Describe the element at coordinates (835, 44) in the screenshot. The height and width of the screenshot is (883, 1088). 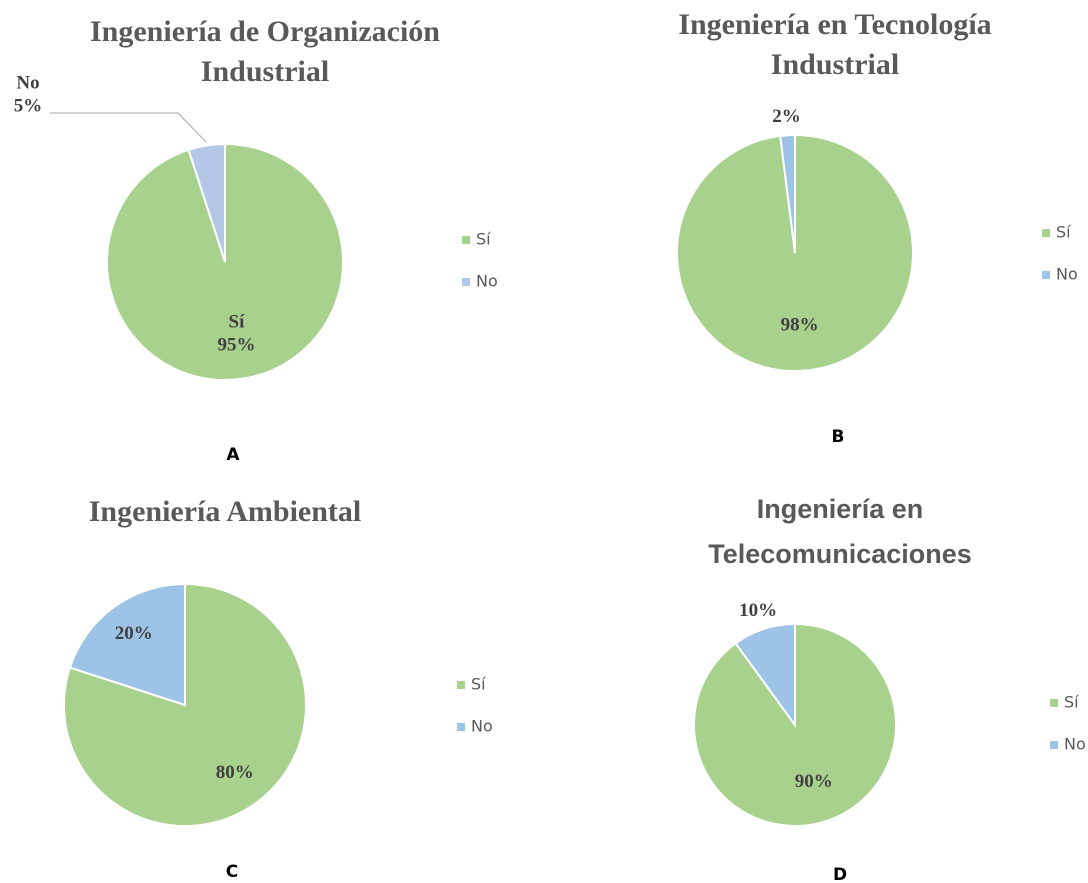
I see `chart-title: Ingeniería en Tecnología Industrial` at that location.